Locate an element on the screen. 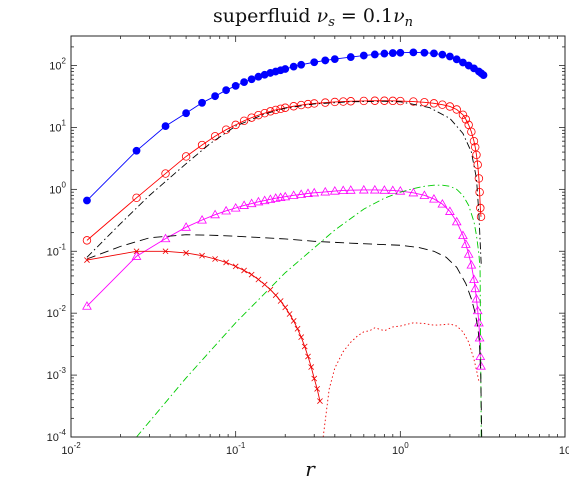  series-line-red-crosses is located at coordinates (203, 326).